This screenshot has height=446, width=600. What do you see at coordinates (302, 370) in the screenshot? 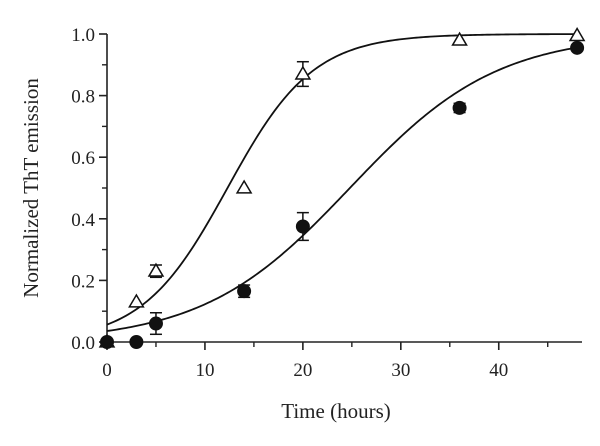
I see `x-tick-label: 20` at bounding box center [302, 370].